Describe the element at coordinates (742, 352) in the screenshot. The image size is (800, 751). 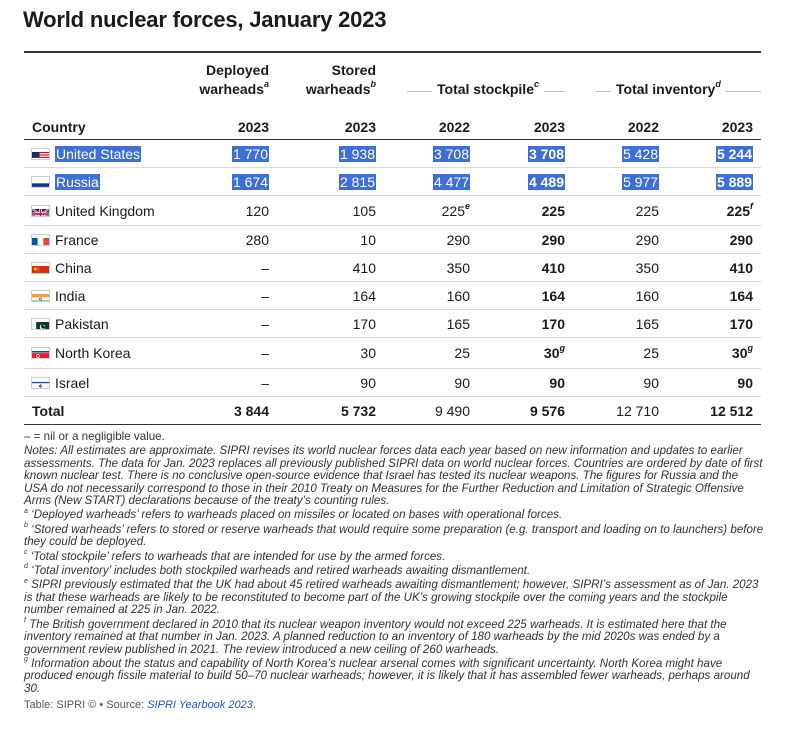
I see `cell-inv23: 30g` at that location.